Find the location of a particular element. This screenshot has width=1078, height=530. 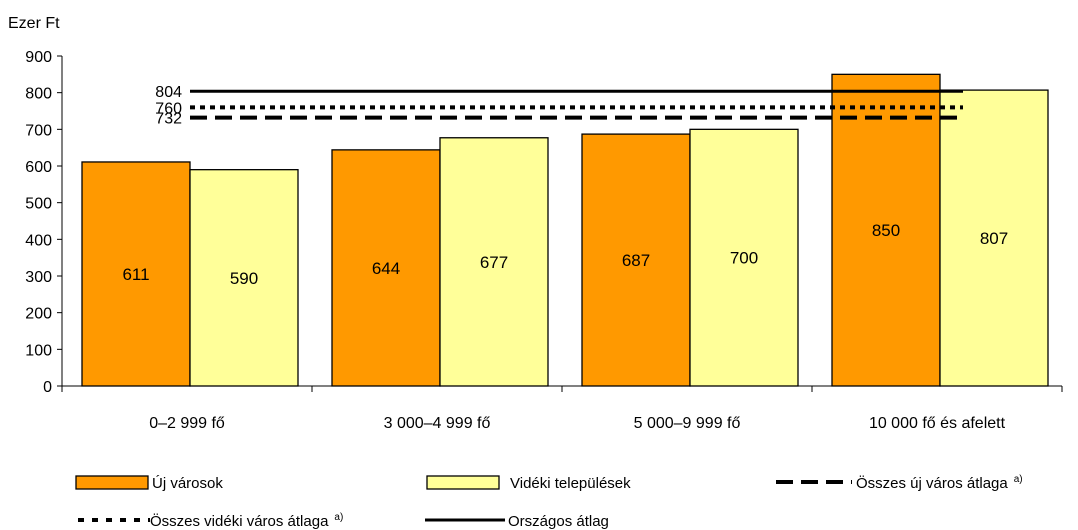

reference-lines-layer is located at coordinates (576, 104).